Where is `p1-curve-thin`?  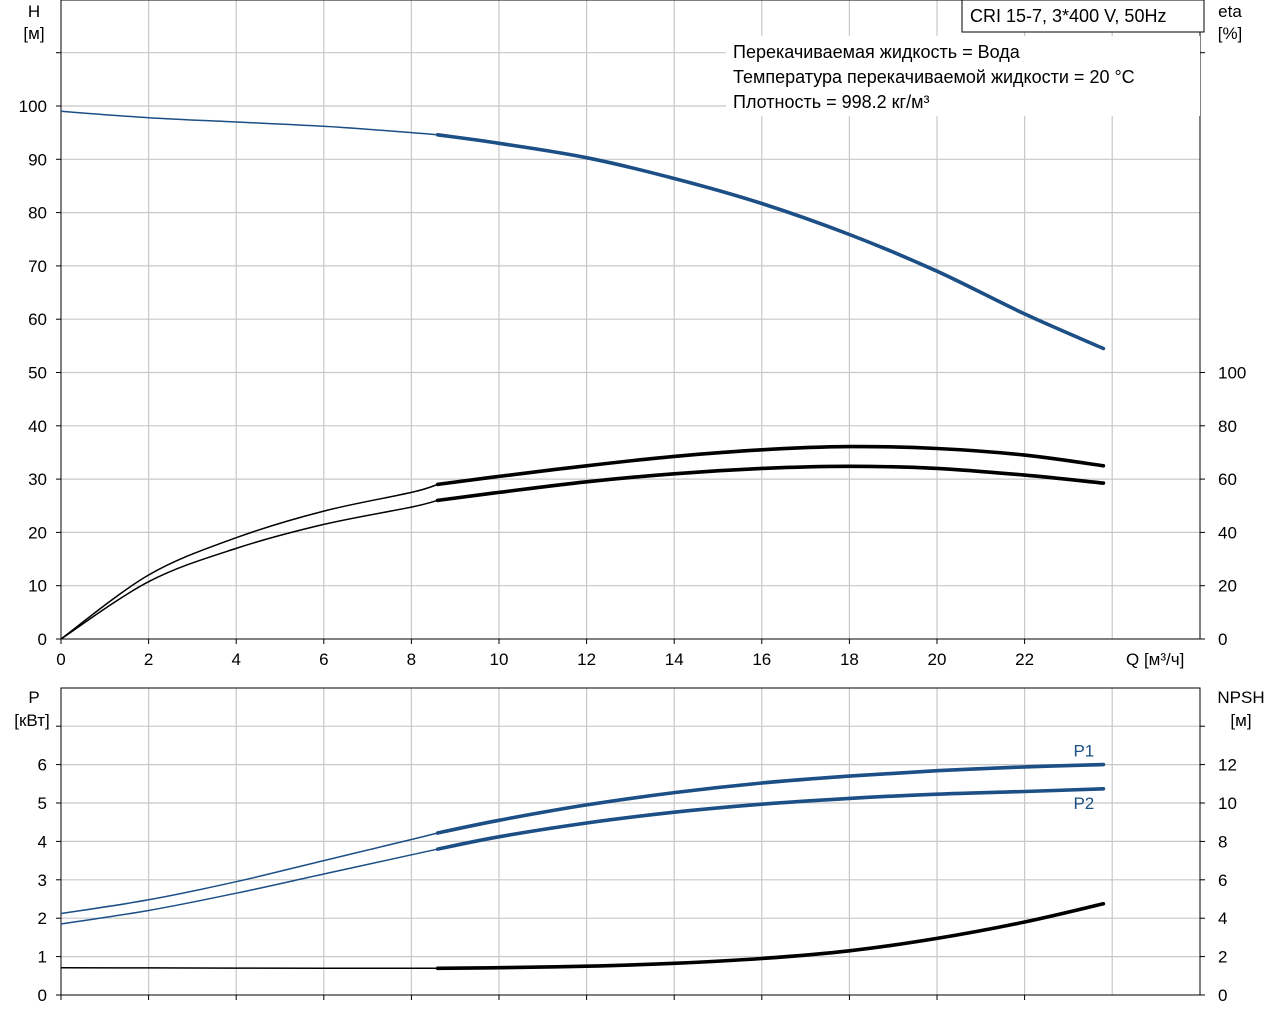 p1-curve-thin is located at coordinates (249, 873).